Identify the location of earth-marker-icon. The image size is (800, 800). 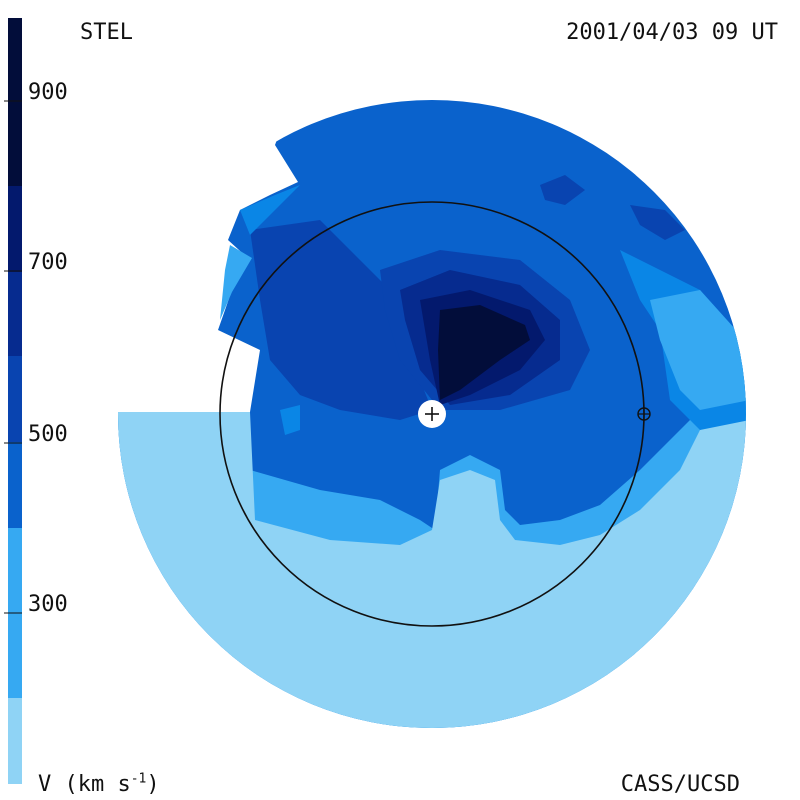
(644, 414).